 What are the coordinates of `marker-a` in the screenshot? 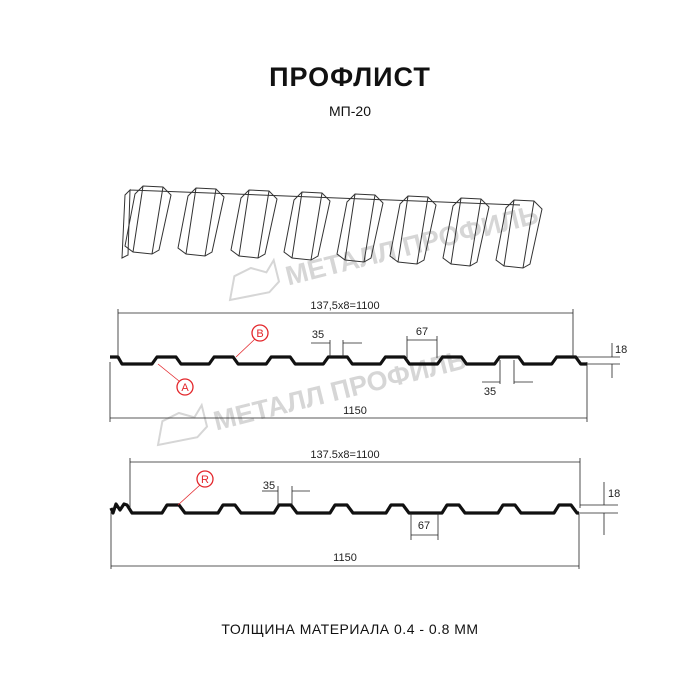 It's located at (185, 387).